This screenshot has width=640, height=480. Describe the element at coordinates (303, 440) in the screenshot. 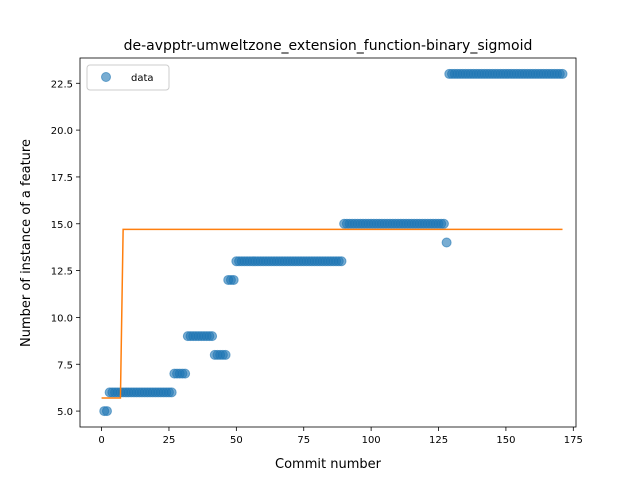

I see `x-tick-label: 75` at that location.